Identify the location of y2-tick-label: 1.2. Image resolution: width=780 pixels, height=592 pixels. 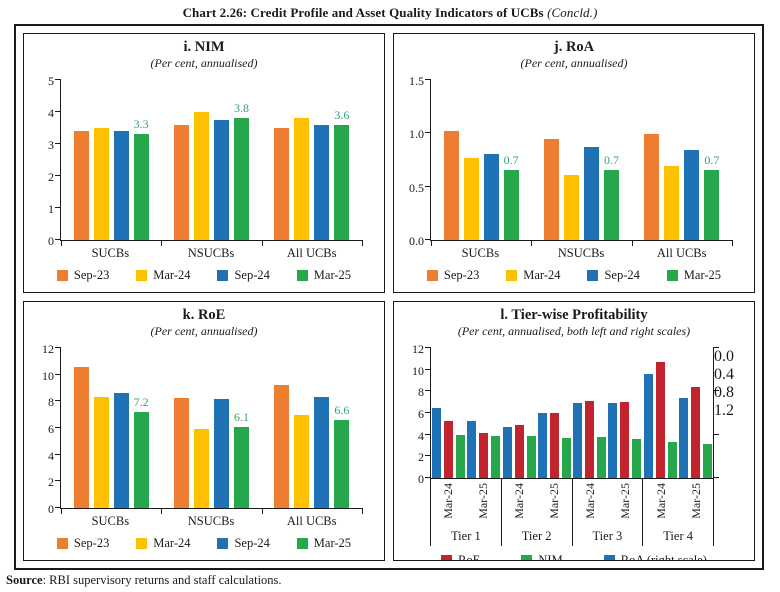
(724, 410).